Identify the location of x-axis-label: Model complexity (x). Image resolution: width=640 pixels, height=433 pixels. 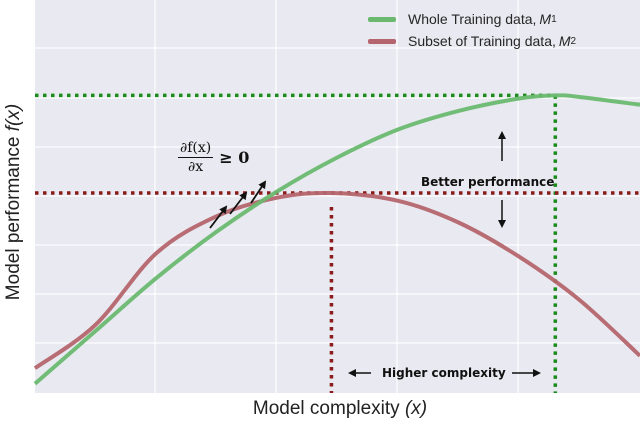
(320, 409).